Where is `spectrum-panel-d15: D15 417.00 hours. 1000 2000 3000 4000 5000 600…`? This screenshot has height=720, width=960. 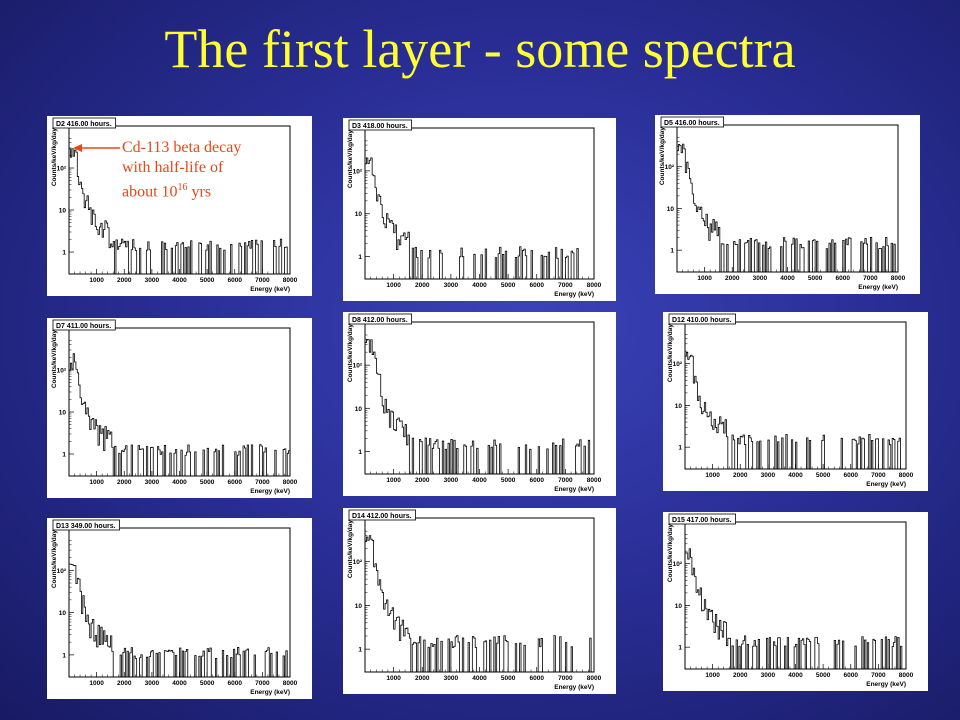 spectrum-panel-d15: D15 417.00 hours. 1000 2000 3000 4000 5000 600… is located at coordinates (795, 601).